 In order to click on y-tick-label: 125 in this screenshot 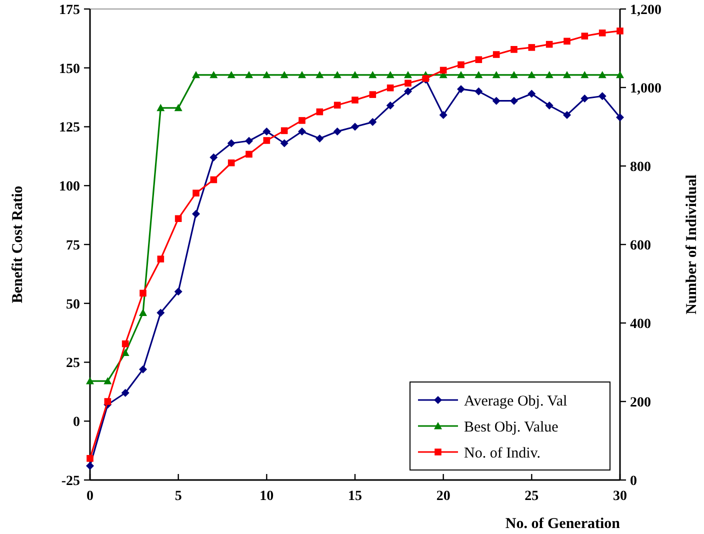, I will do `click(69, 128)`.